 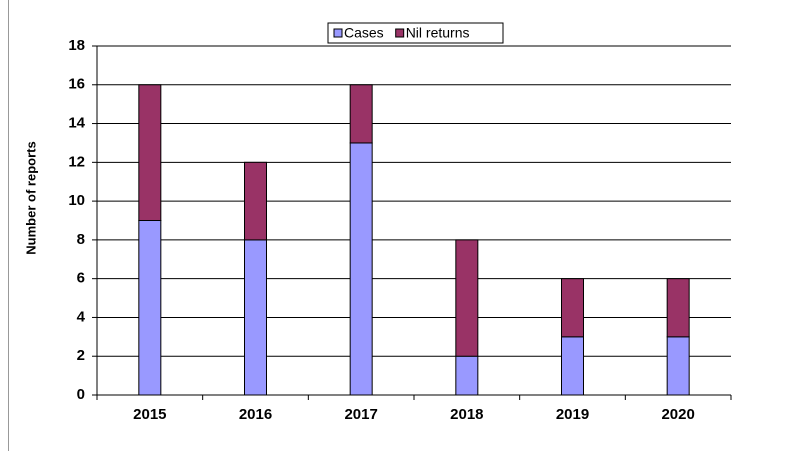 What do you see at coordinates (438, 33) in the screenshot?
I see `legend-label: Nil returns` at bounding box center [438, 33].